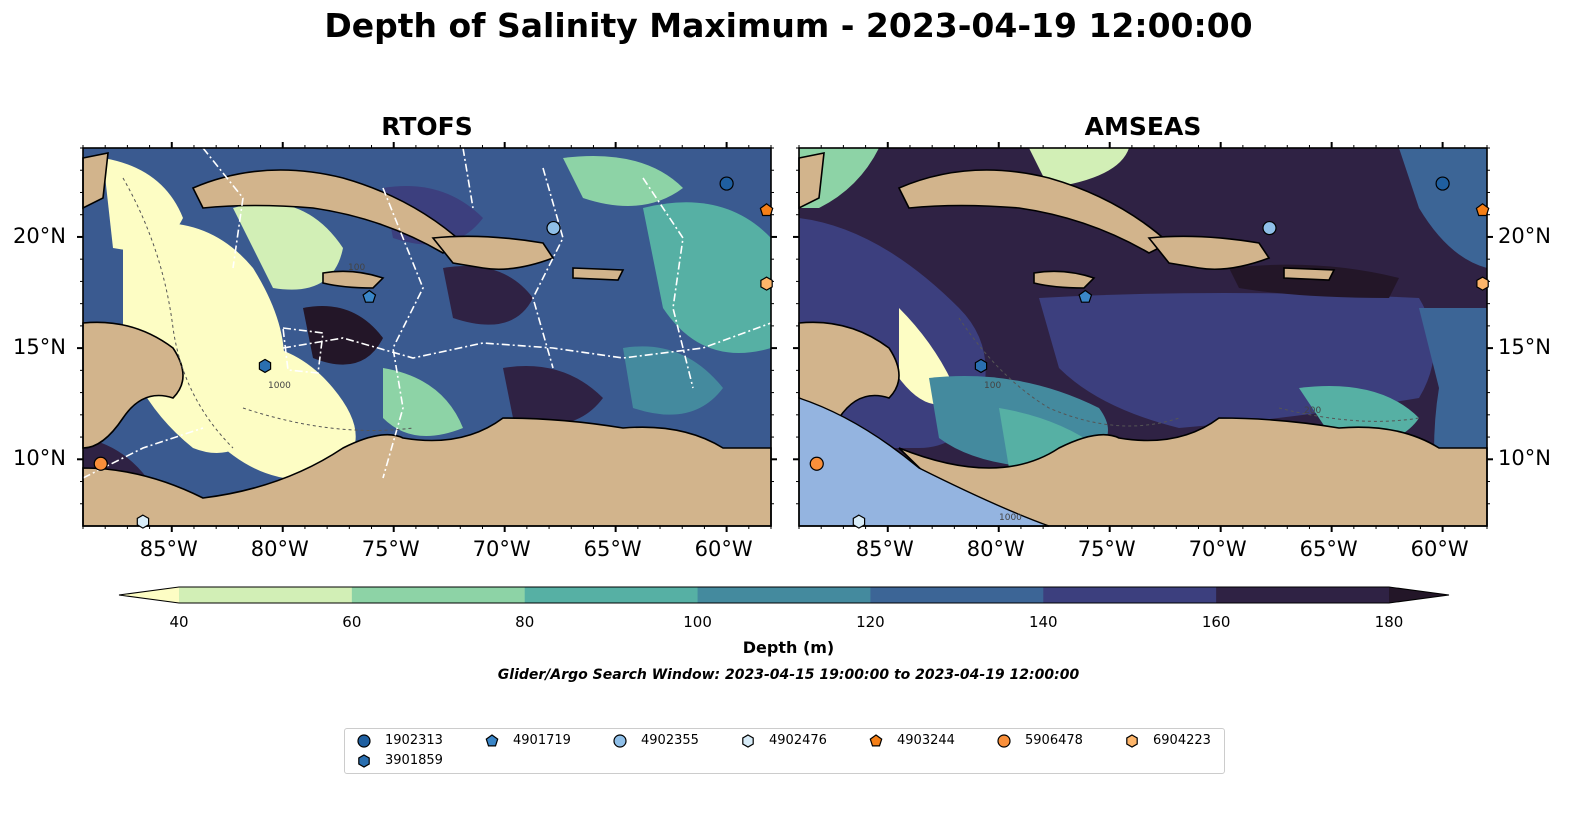  What do you see at coordinates (1419, 595) in the screenshot?
I see `colorbar-extend-high` at bounding box center [1419, 595].